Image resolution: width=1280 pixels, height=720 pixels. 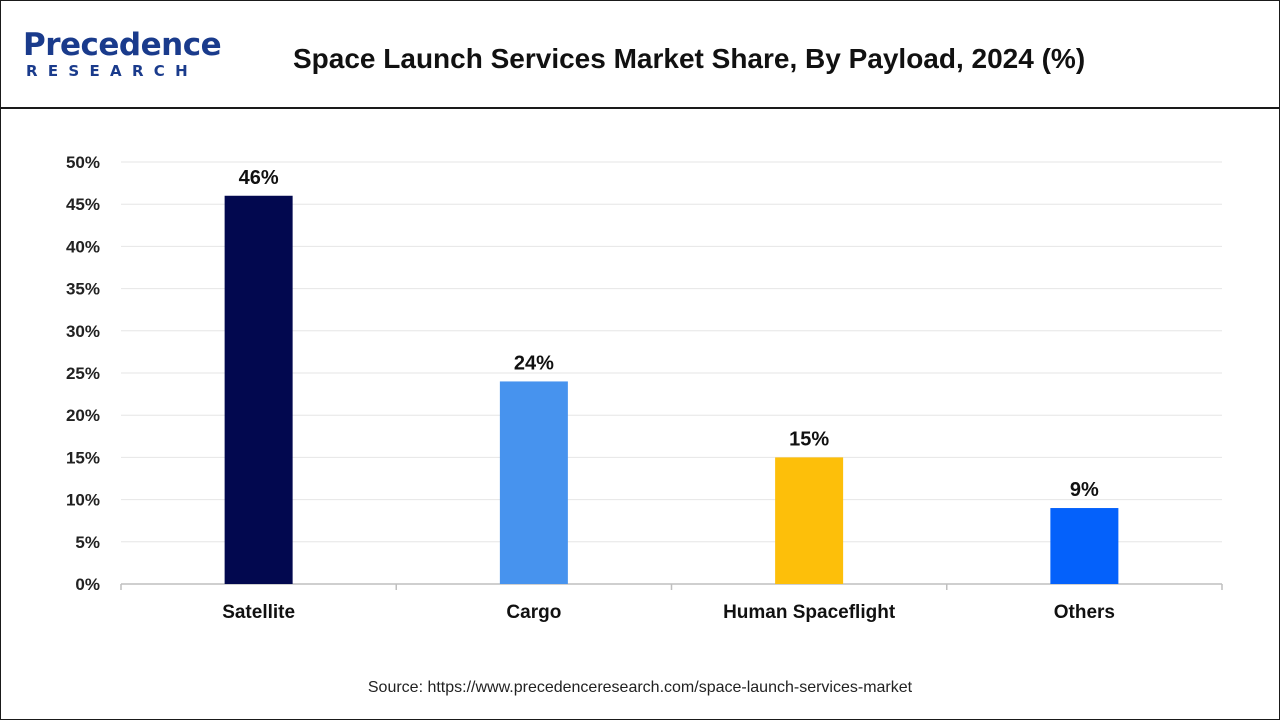 What do you see at coordinates (1084, 546) in the screenshot?
I see `bar-others` at bounding box center [1084, 546].